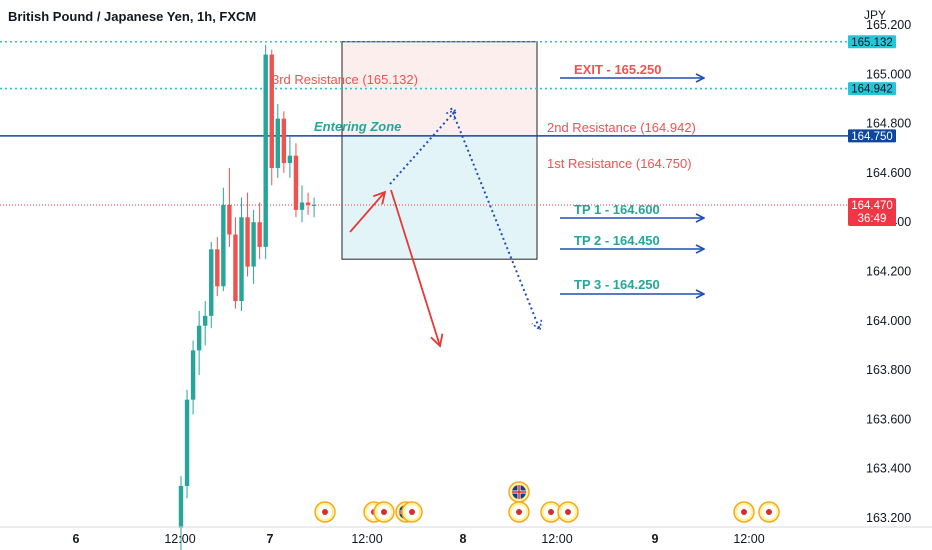 The image size is (932, 550). I want to click on svg-text: 164.942, so click(872, 90).